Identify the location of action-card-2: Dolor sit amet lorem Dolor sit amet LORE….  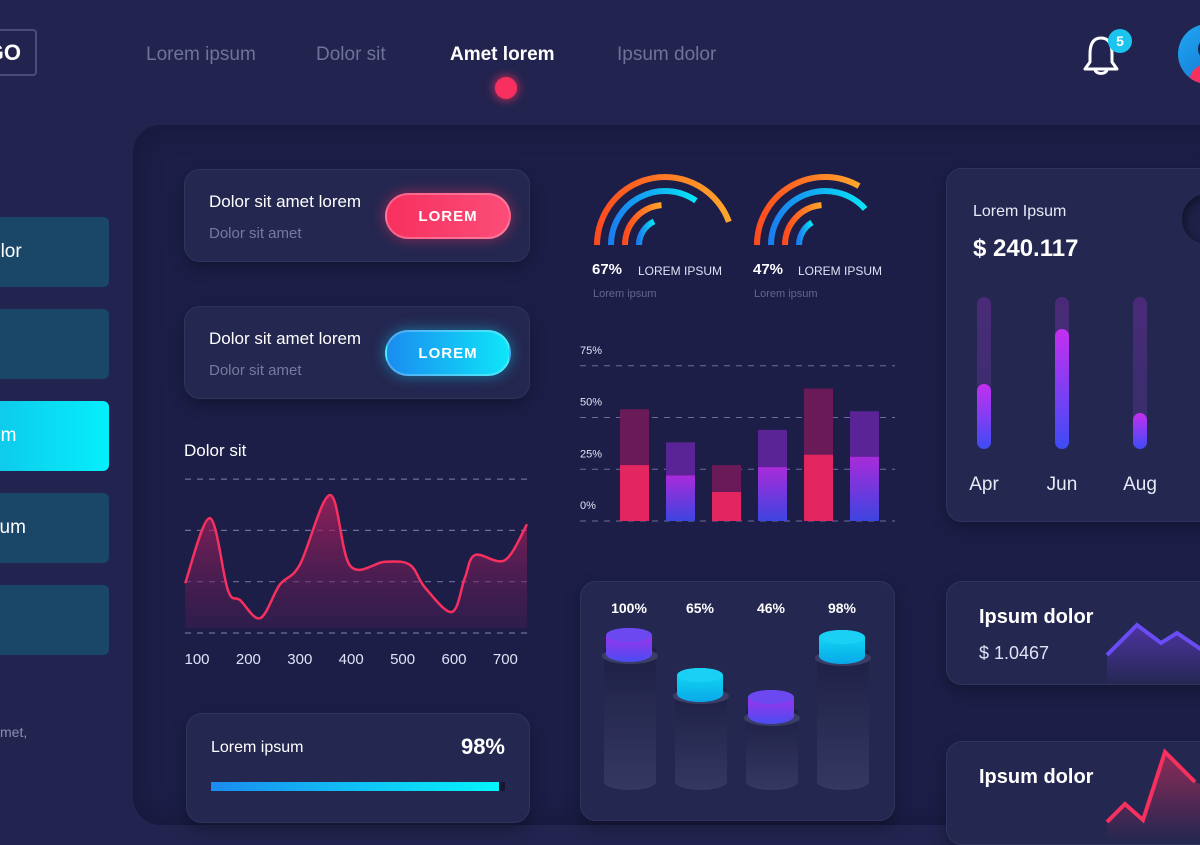
(357, 352).